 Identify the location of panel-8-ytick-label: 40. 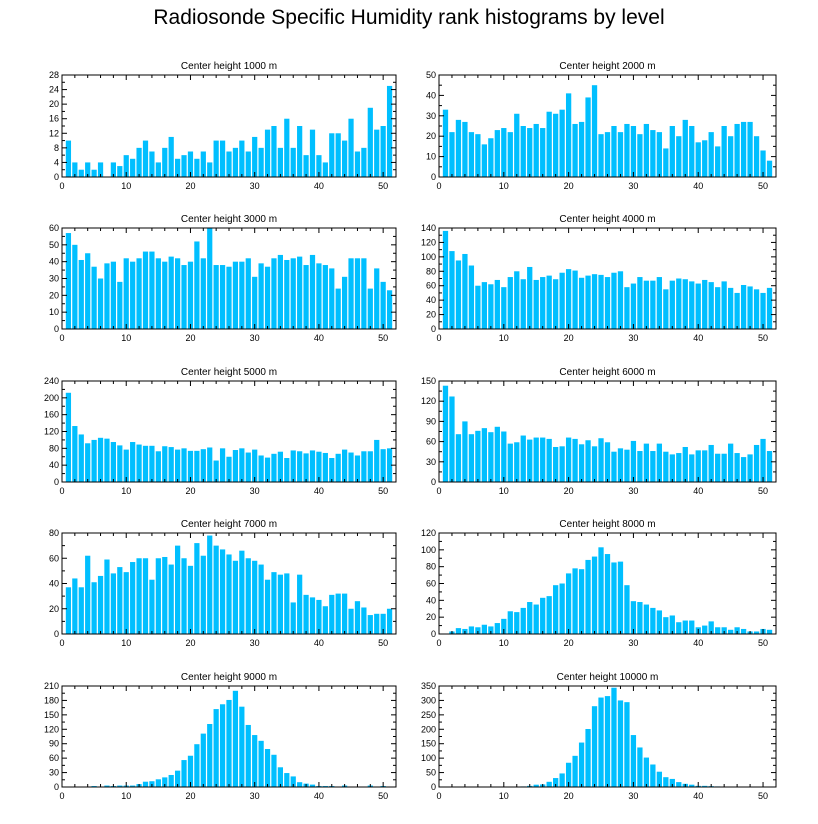
(431, 600).